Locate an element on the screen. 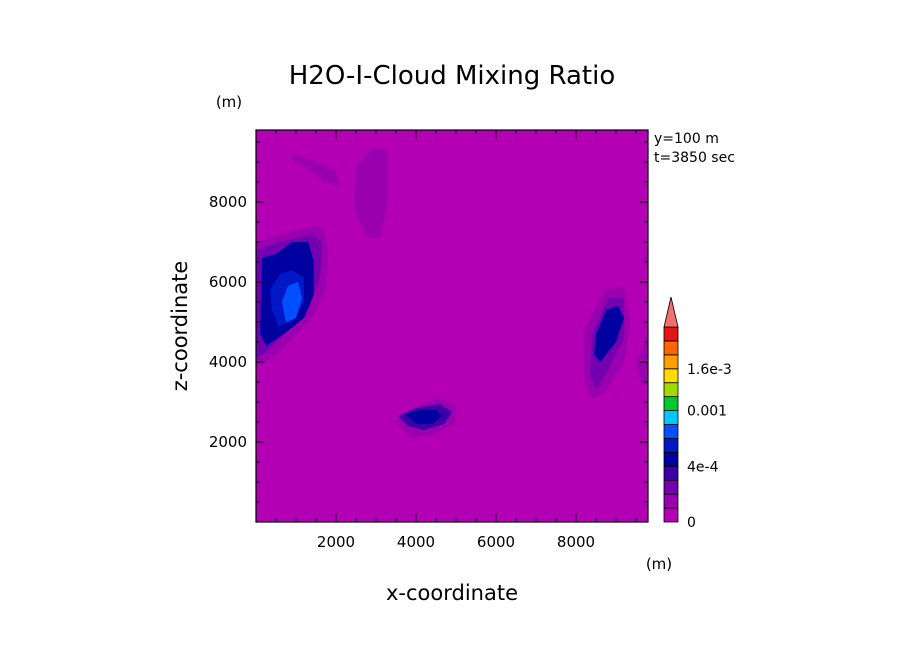 The width and height of the screenshot is (904, 654). x-tick-label: 8000 is located at coordinates (576, 542).